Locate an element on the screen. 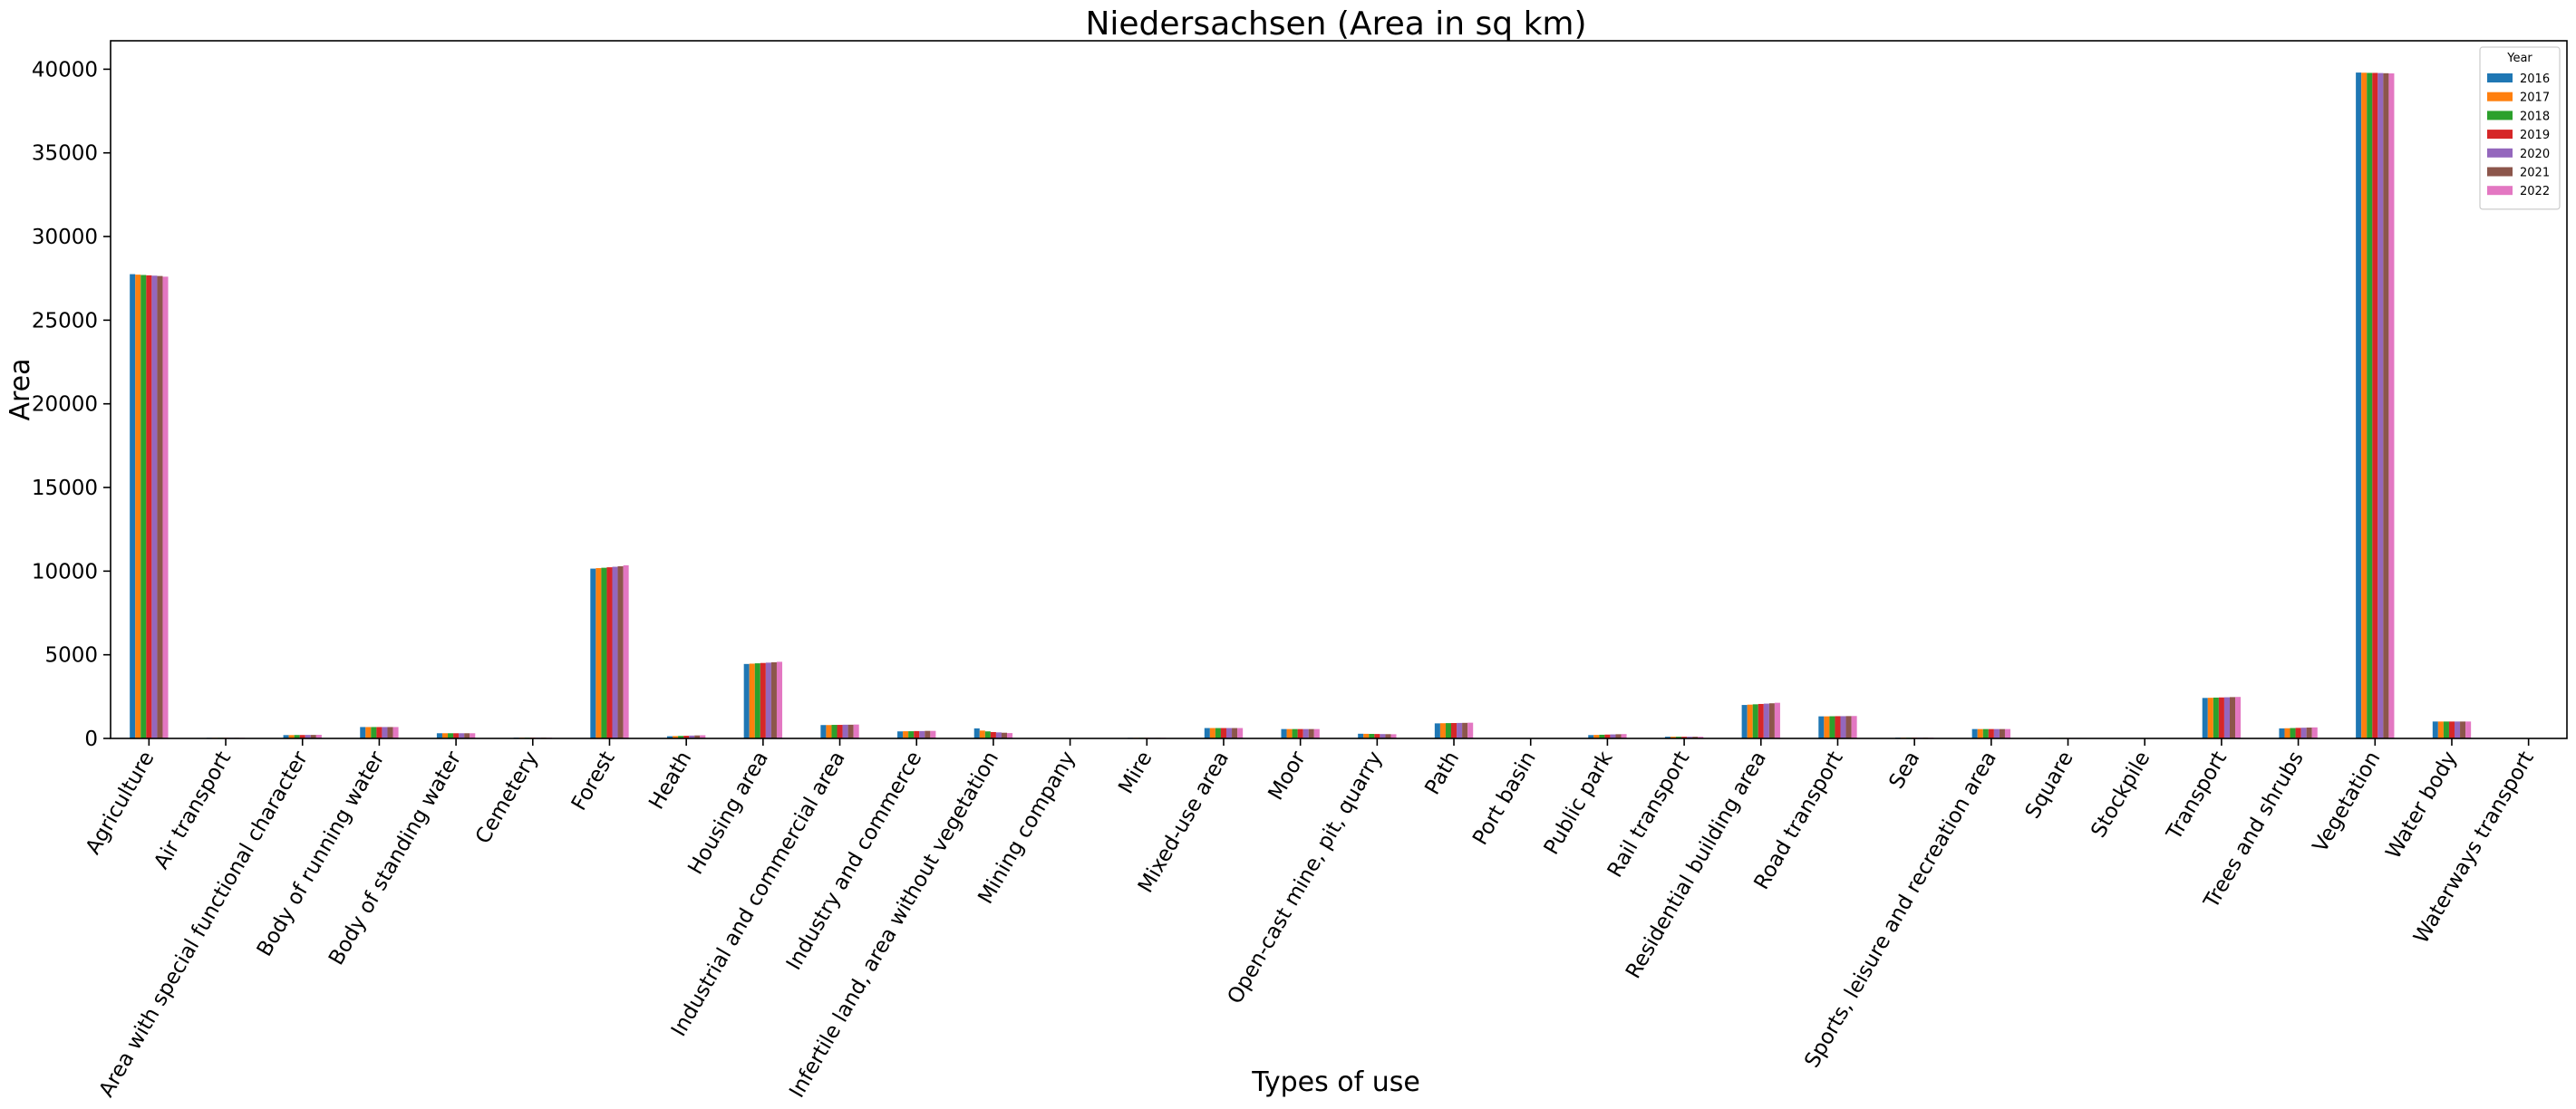 The image size is (2576, 1109). legend-label: 2019 is located at coordinates (2535, 135).